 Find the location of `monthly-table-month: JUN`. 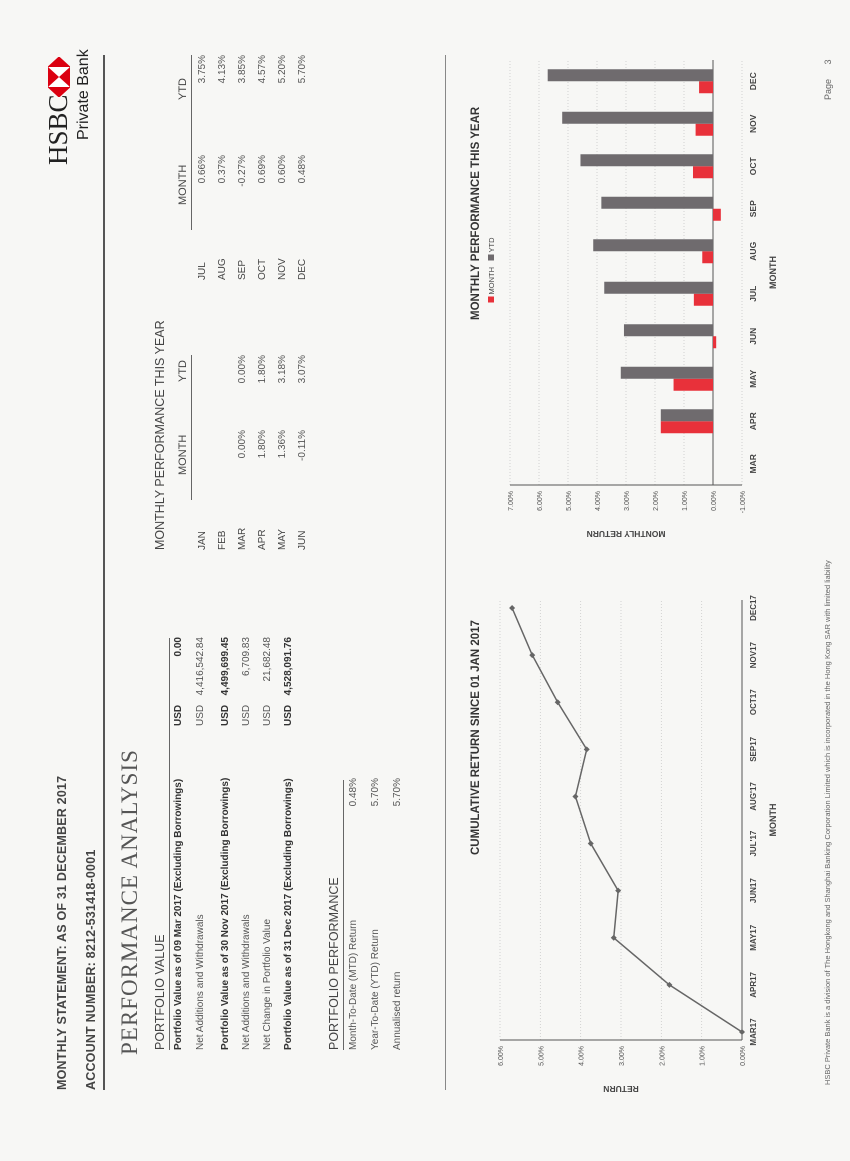

monthly-table-month: JUN is located at coordinates (302, 540).